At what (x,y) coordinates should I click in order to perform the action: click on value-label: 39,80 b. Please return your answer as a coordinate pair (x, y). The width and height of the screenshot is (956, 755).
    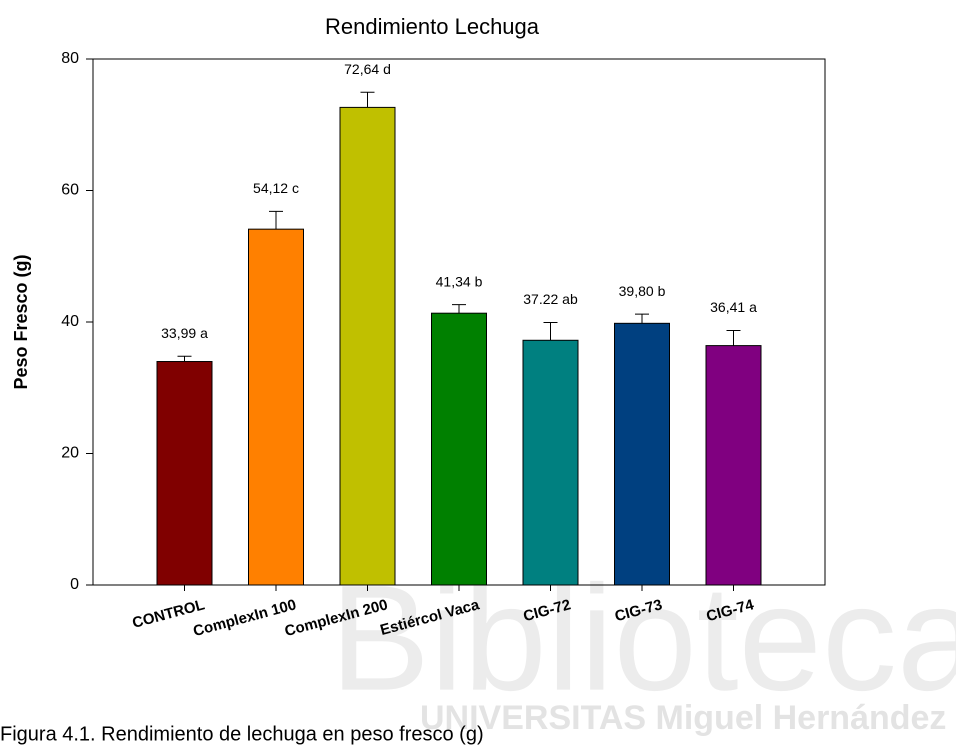
    Looking at the image, I should click on (642, 291).